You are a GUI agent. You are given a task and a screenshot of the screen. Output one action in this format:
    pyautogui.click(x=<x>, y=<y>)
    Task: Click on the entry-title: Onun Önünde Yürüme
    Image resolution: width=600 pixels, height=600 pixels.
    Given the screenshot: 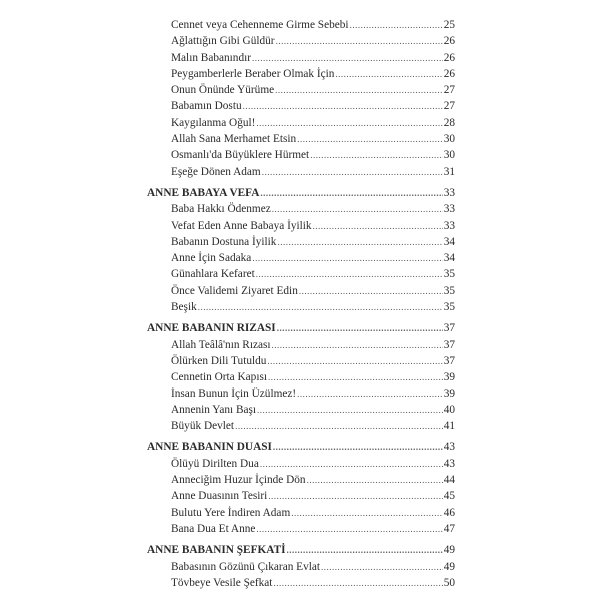 What is the action you would take?
    pyautogui.click(x=223, y=90)
    